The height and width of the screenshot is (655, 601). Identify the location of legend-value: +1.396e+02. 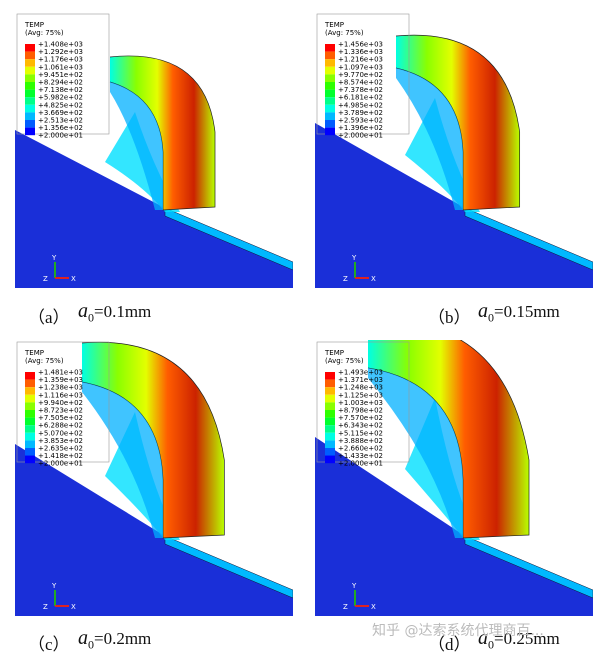
(360, 128).